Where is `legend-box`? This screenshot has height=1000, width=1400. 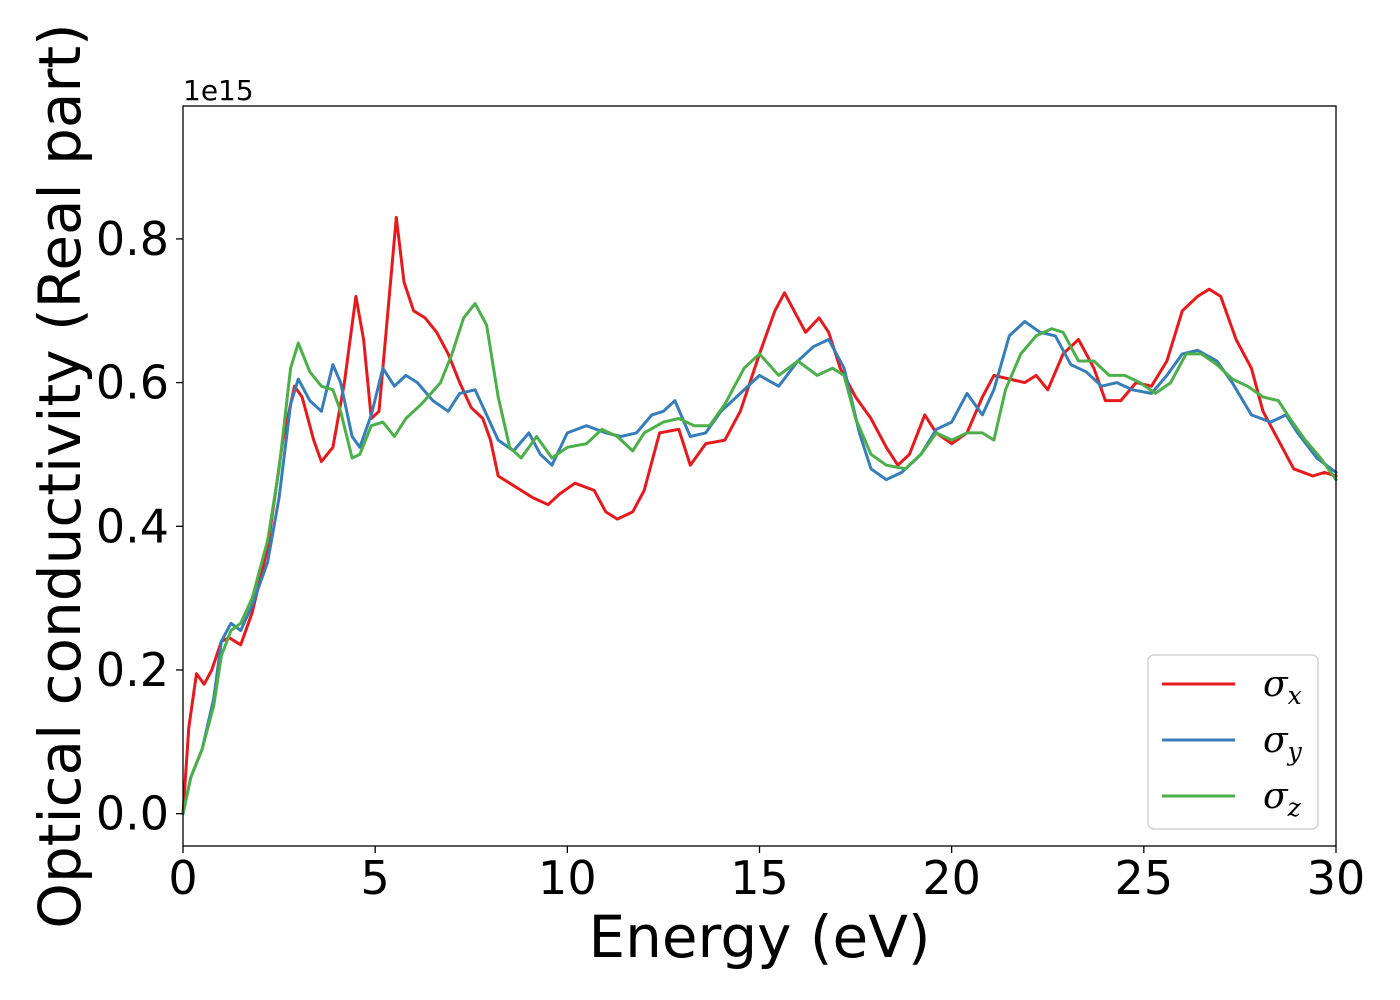
legend-box is located at coordinates (1233, 742).